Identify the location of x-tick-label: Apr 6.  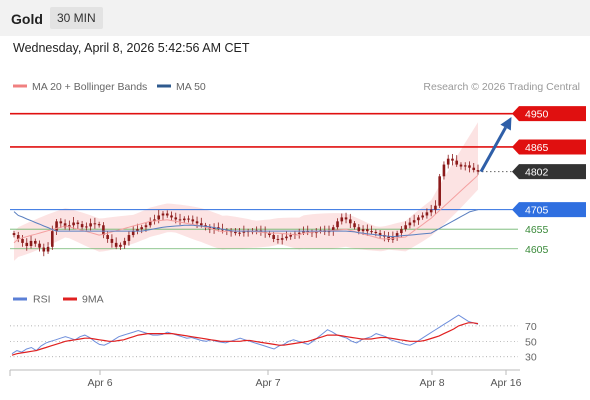
(99, 383).